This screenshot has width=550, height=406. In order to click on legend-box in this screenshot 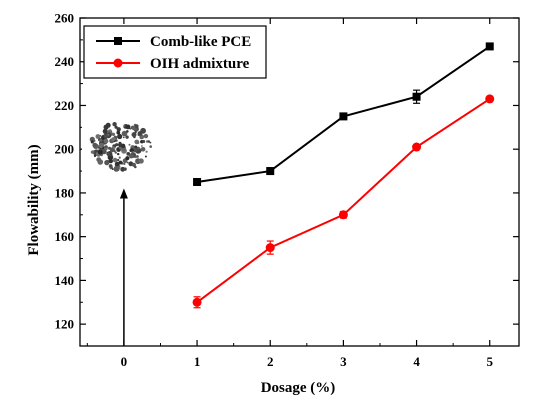, I will do `click(175, 52)`.